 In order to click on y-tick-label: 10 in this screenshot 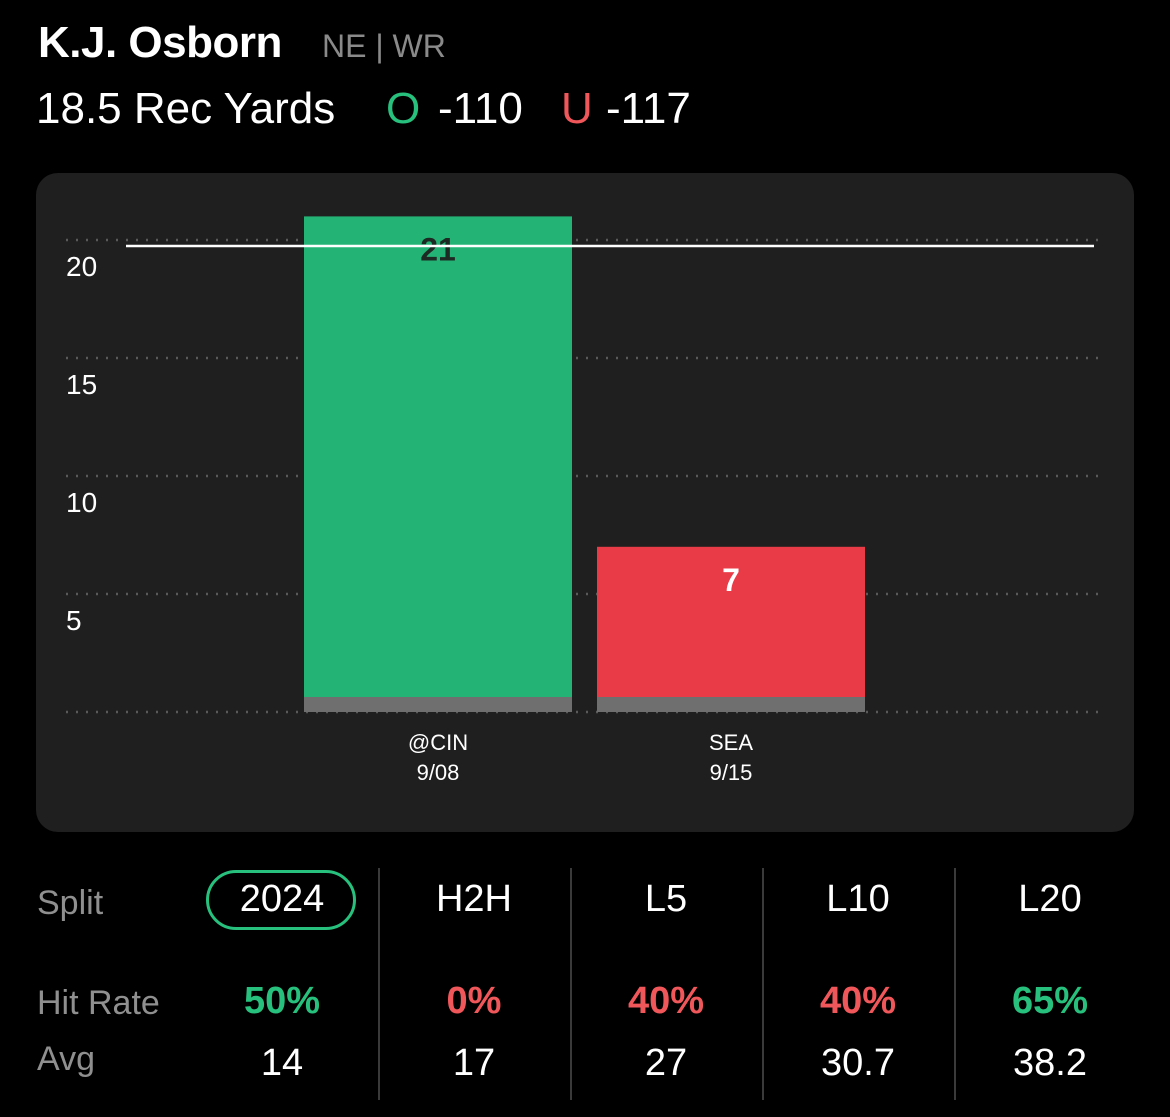, I will do `click(81, 502)`.